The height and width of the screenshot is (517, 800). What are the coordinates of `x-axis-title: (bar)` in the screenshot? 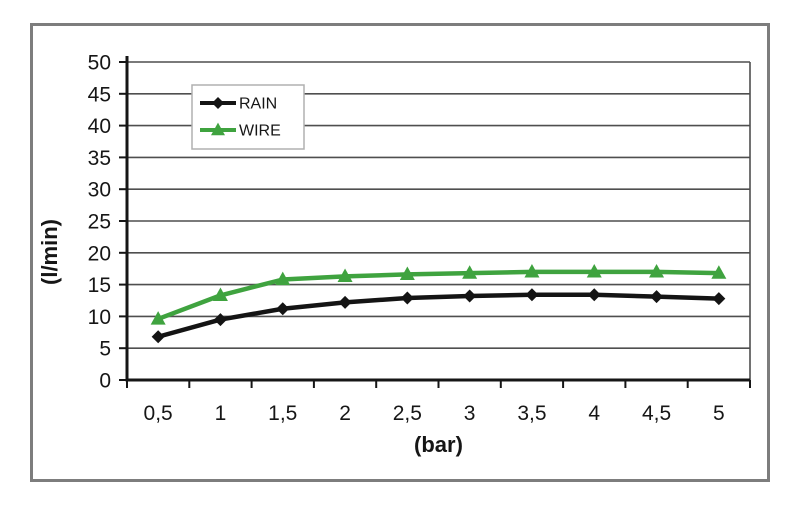 It's located at (438, 444).